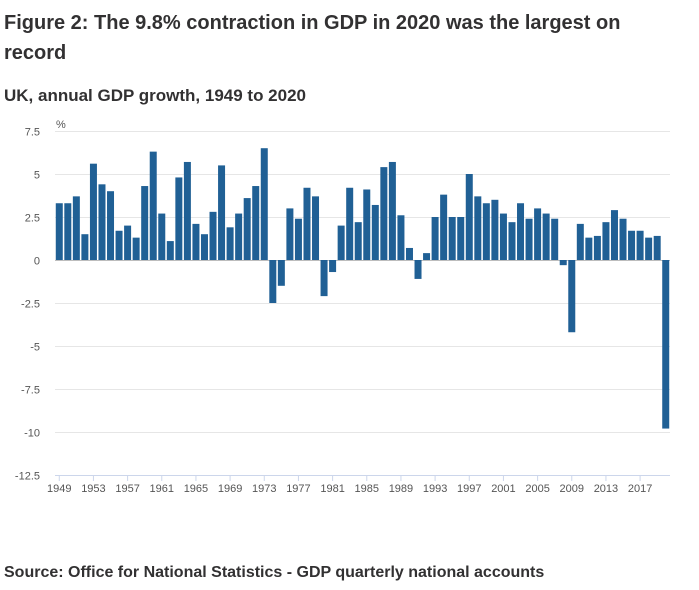 This screenshot has width=699, height=590. Describe the element at coordinates (589, 248) in the screenshot. I see `bar-2011: 2011: 1.3` at that location.